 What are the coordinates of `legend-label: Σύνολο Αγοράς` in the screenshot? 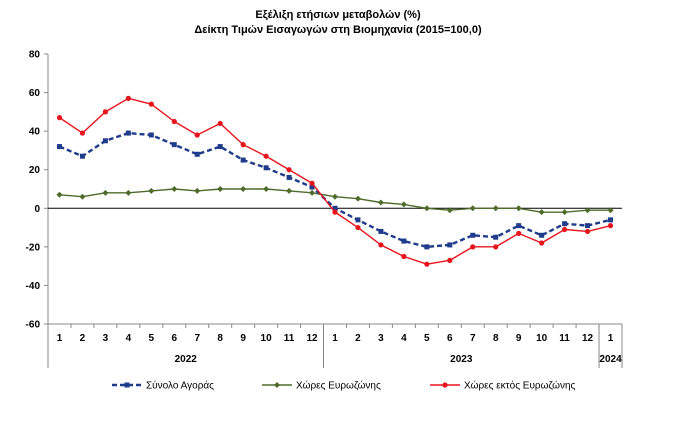 It's located at (180, 386).